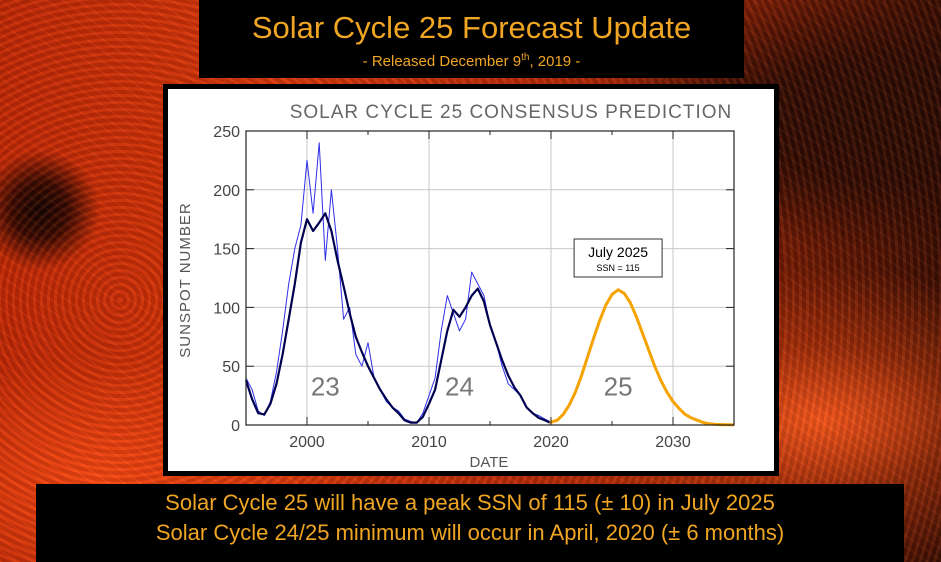  Describe the element at coordinates (307, 442) in the screenshot. I see `x-tick-label: 2000` at that location.